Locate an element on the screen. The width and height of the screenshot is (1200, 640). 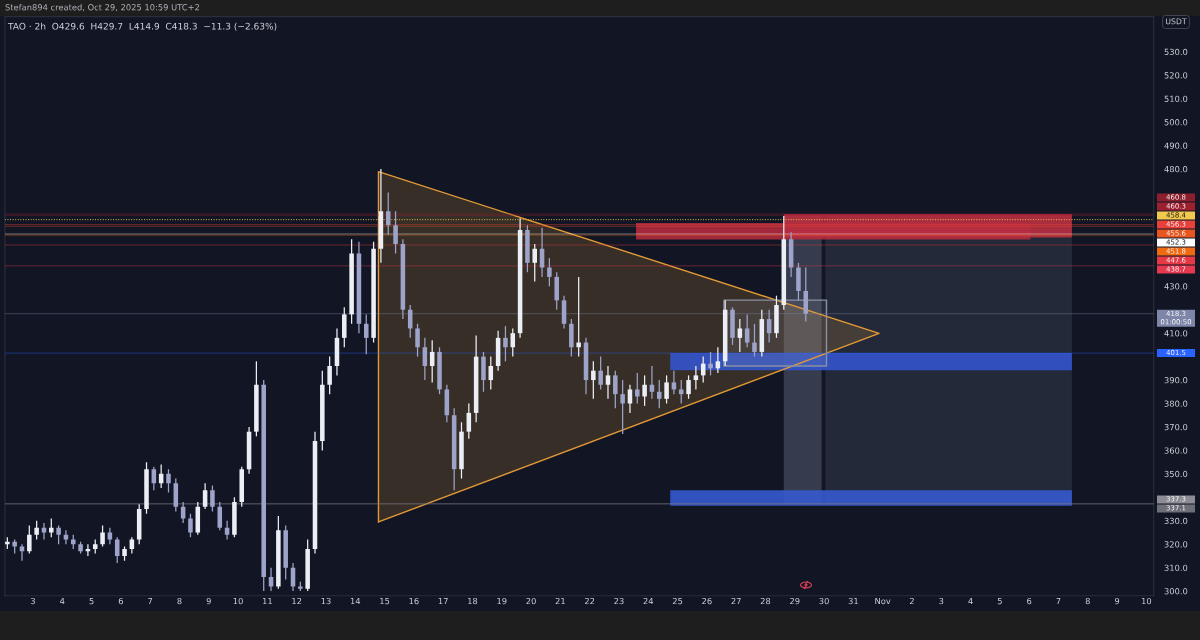
x-tick-label: 2 is located at coordinates (911, 601).